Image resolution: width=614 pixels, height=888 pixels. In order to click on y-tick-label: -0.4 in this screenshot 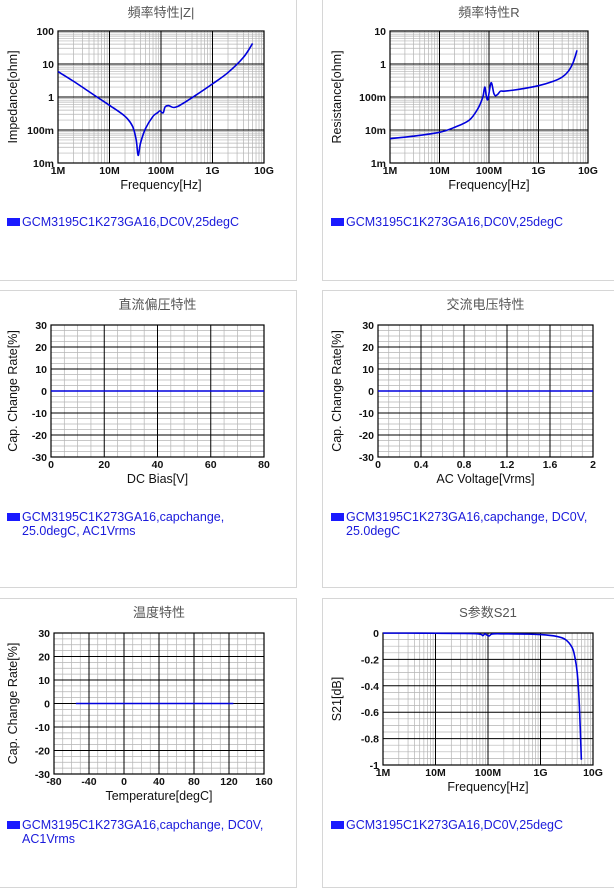, I will do `click(370, 687)`.